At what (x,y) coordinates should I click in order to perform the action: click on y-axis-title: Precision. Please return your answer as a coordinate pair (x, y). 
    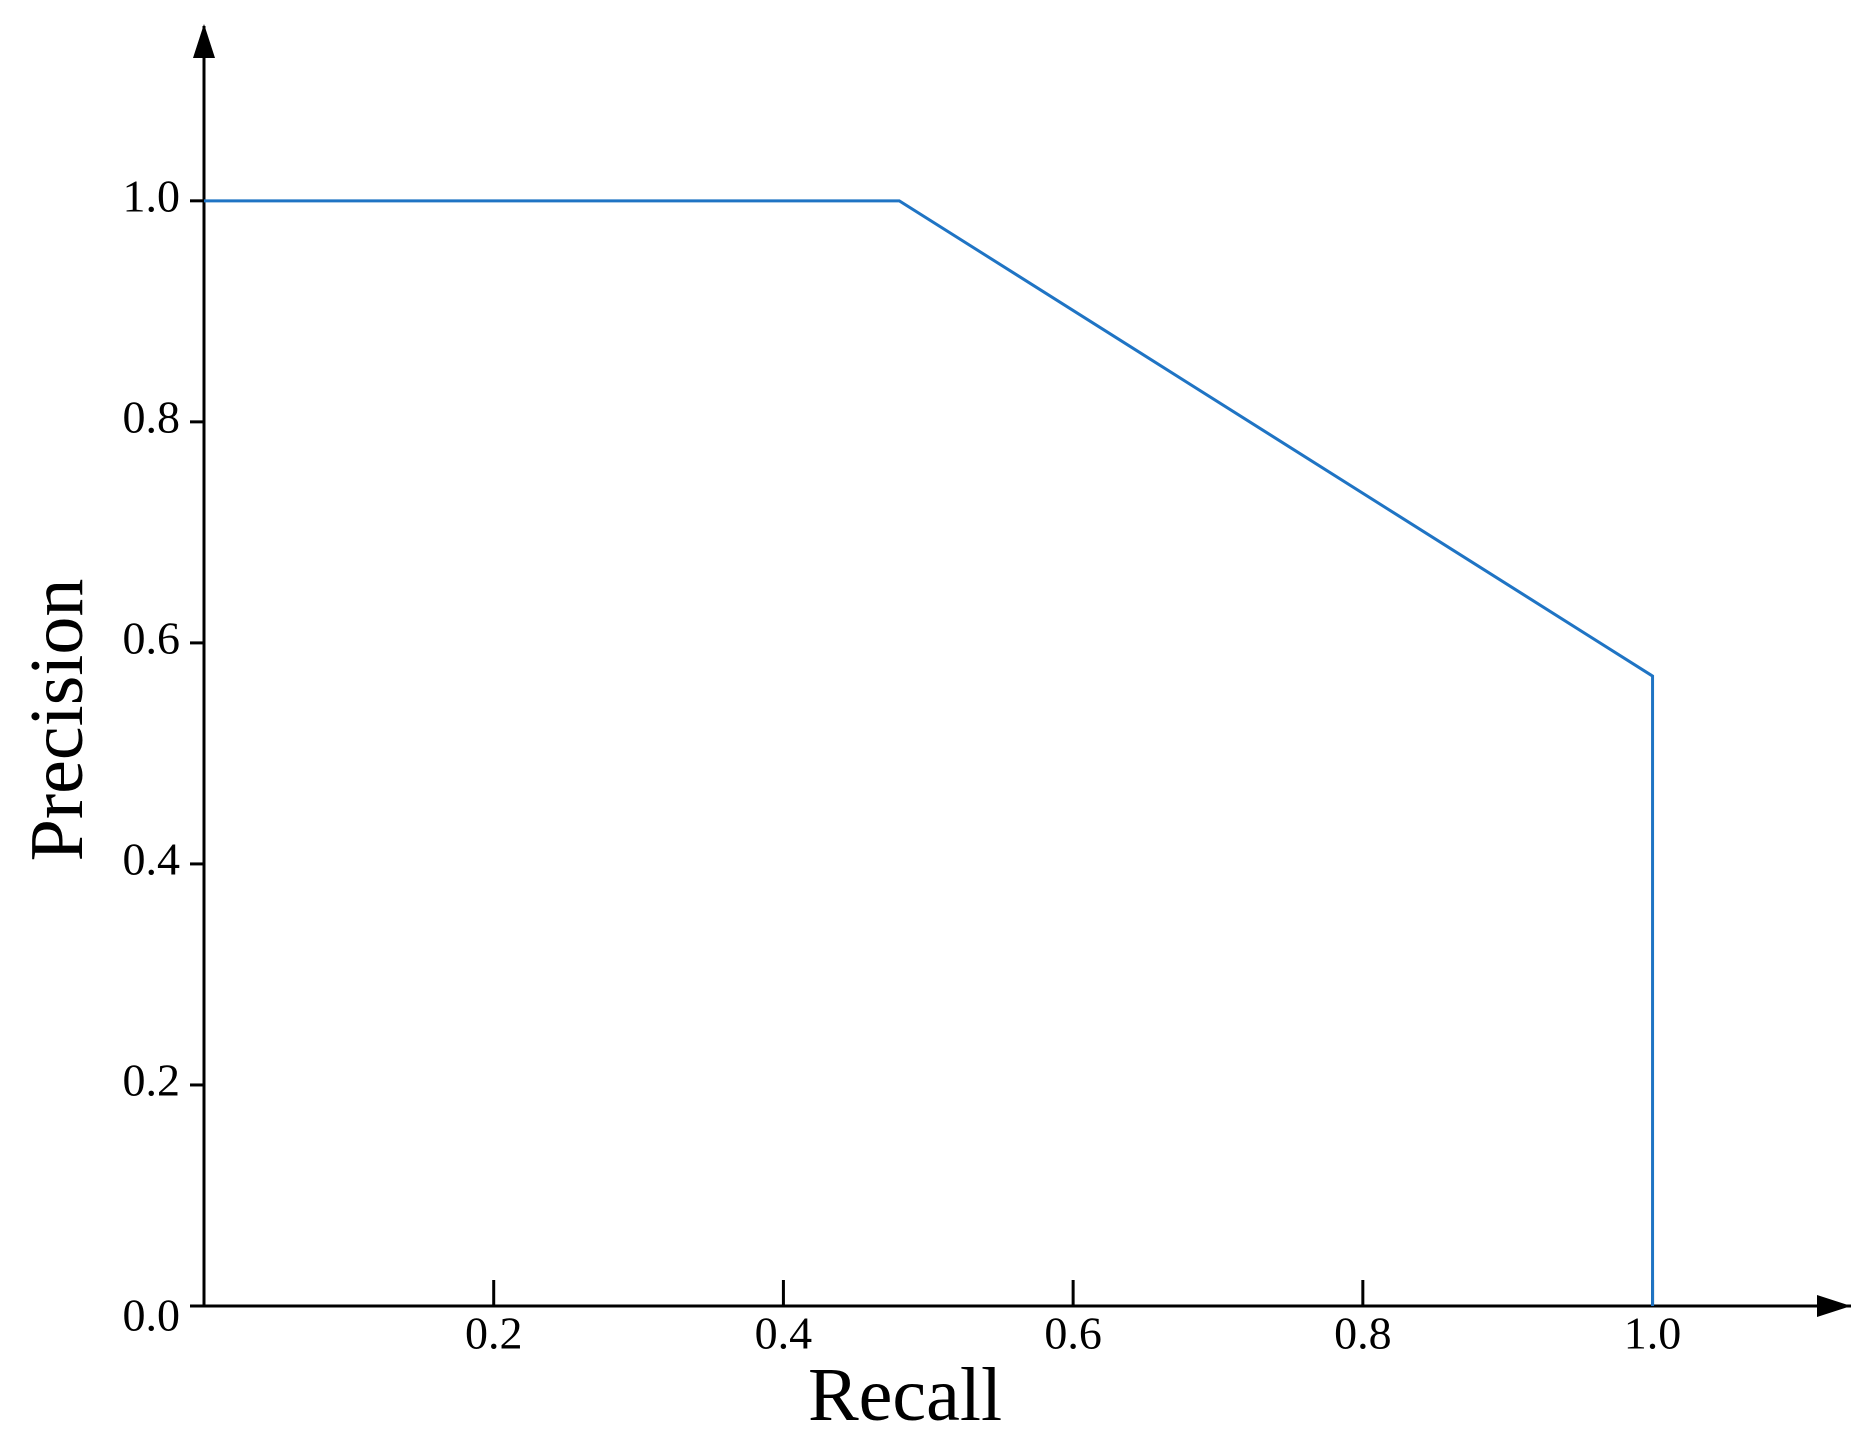
    Looking at the image, I should click on (57, 720).